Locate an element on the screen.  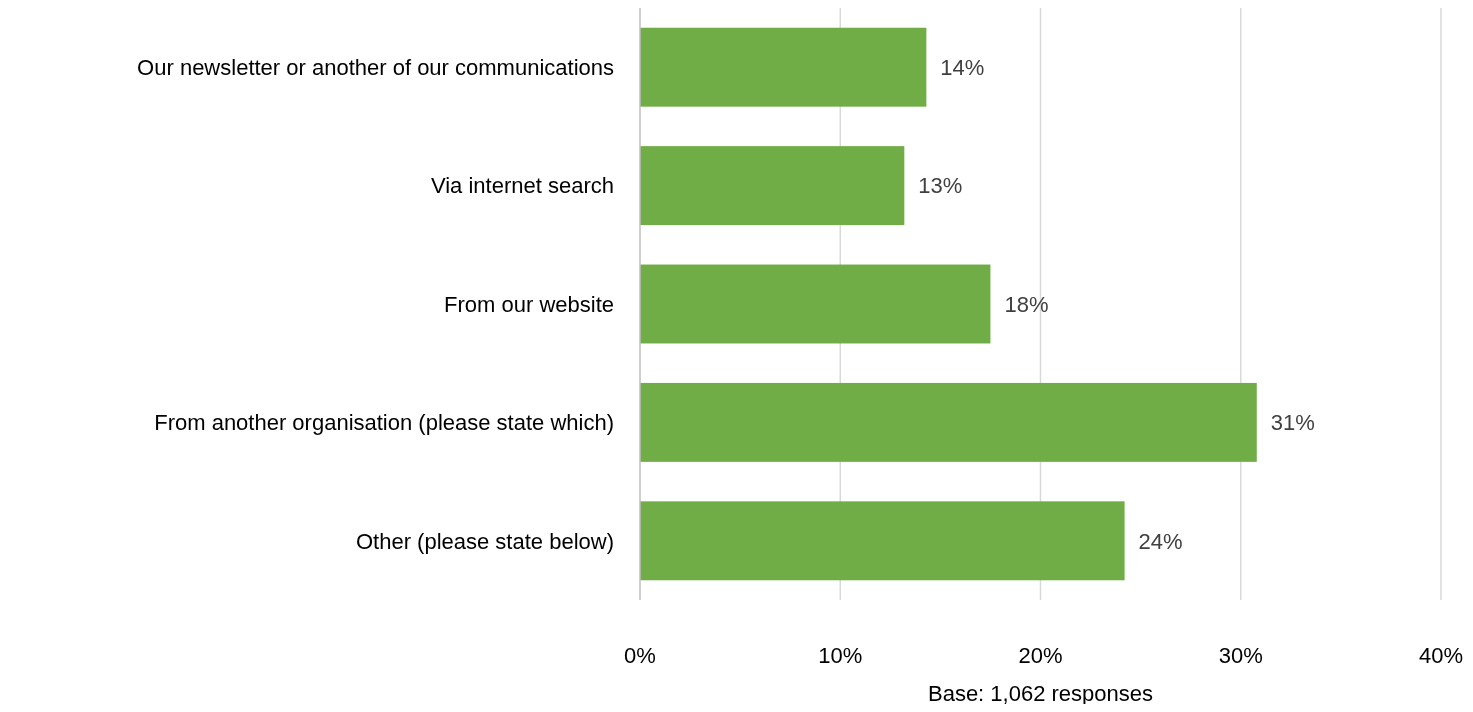
x-tick-label: 20% is located at coordinates (1040, 655).